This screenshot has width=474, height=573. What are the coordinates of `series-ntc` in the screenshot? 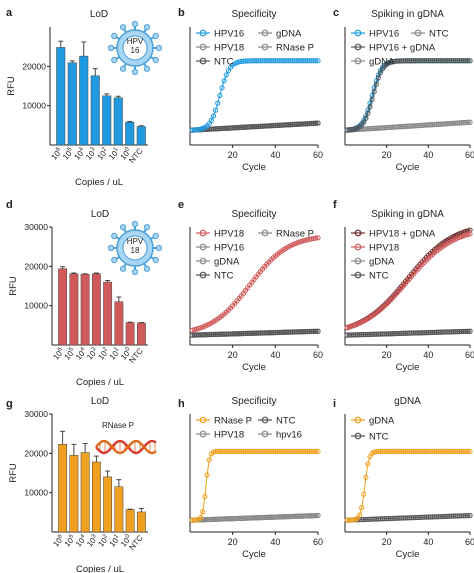 It's located at (408, 333).